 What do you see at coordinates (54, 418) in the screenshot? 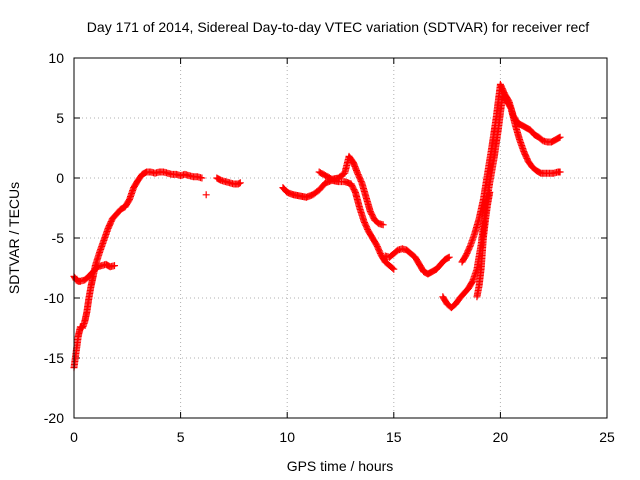
I see `y-tick-label: -20` at bounding box center [54, 418].